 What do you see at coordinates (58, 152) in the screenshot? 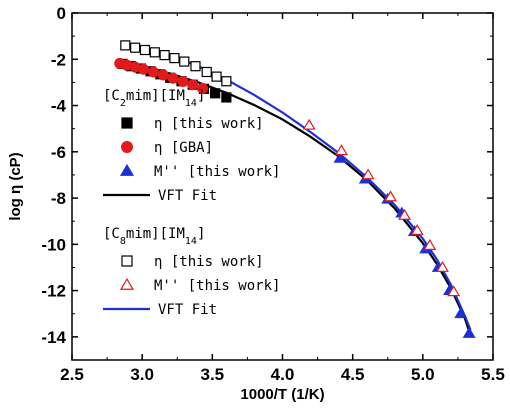
I see `y-tick-label: -6` at bounding box center [58, 152].